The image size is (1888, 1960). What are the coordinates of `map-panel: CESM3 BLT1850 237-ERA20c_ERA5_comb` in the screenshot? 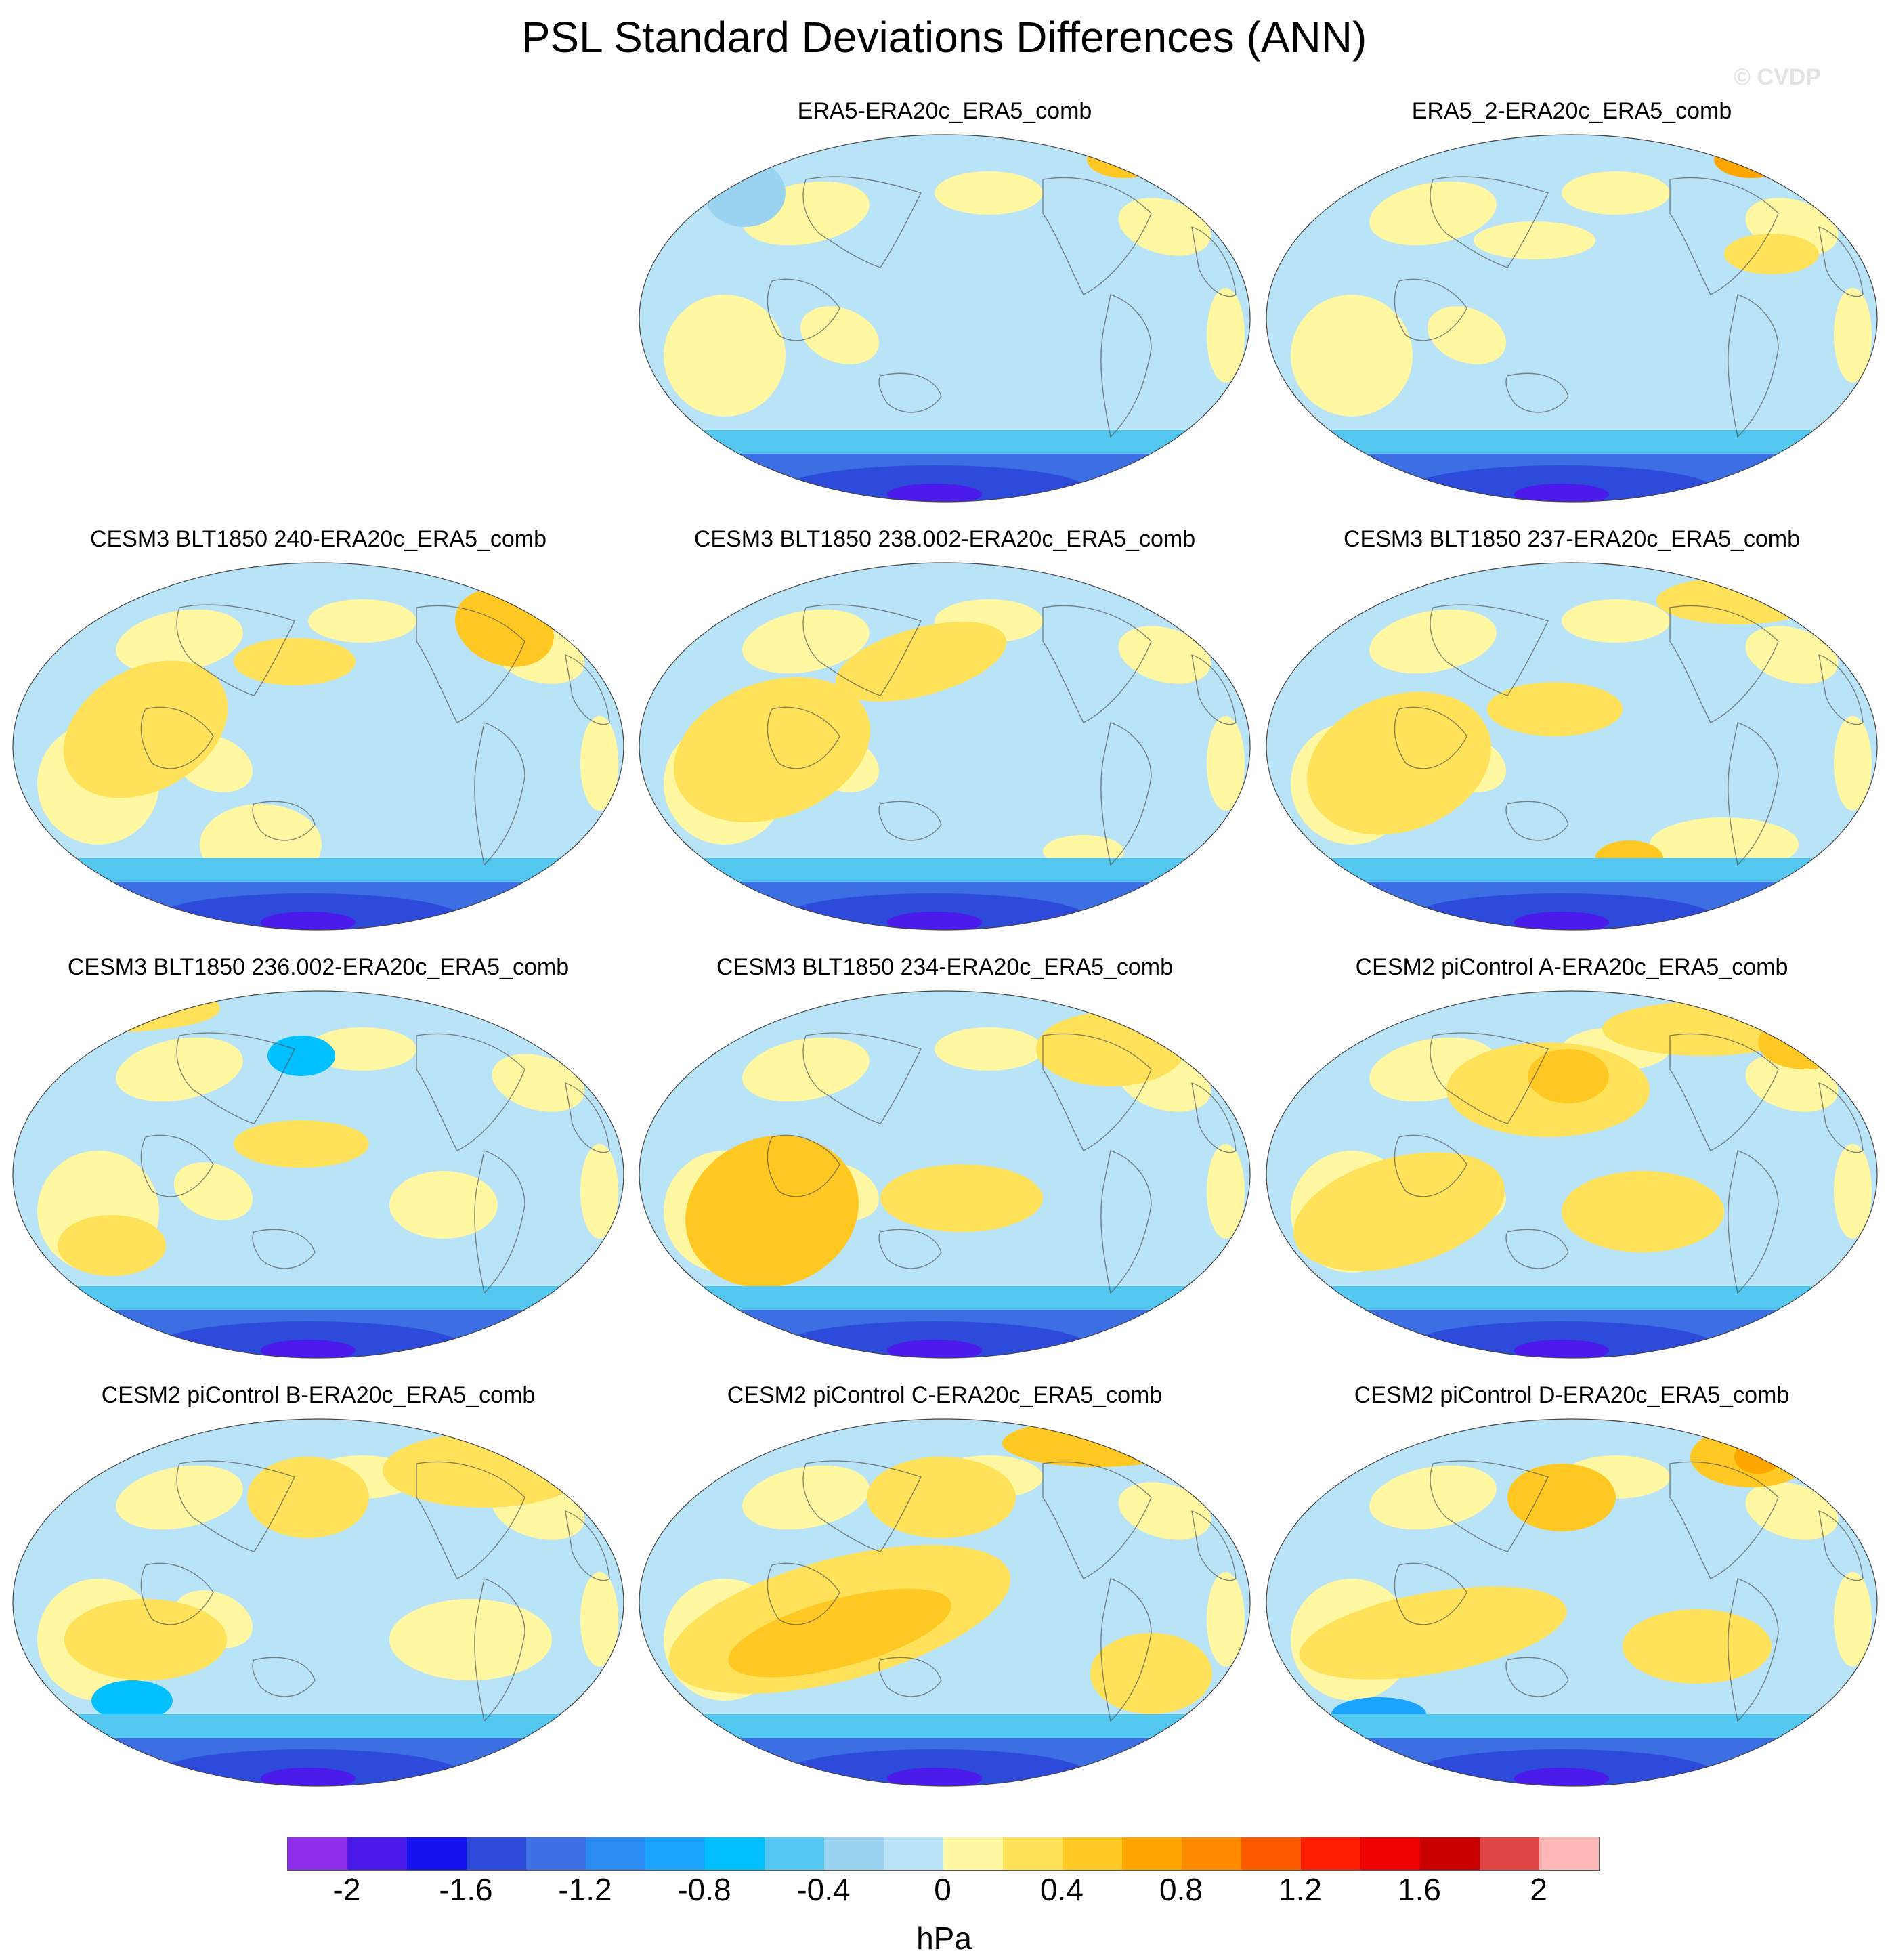 It's located at (1572, 729).